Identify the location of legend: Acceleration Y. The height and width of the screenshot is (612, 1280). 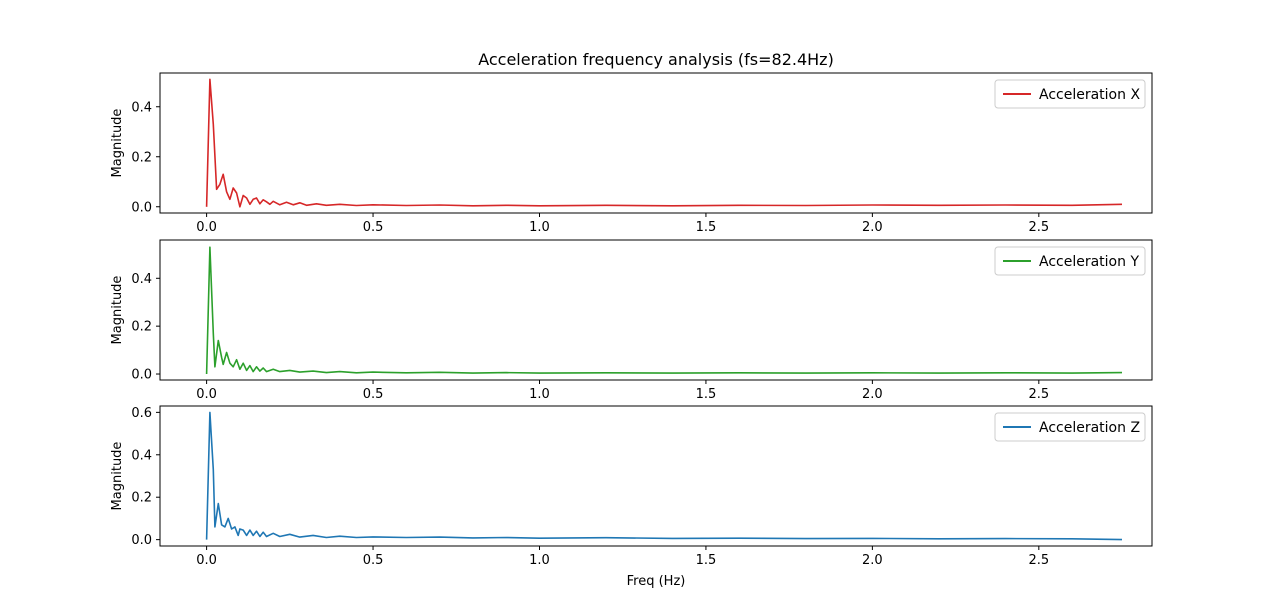
(1070, 261).